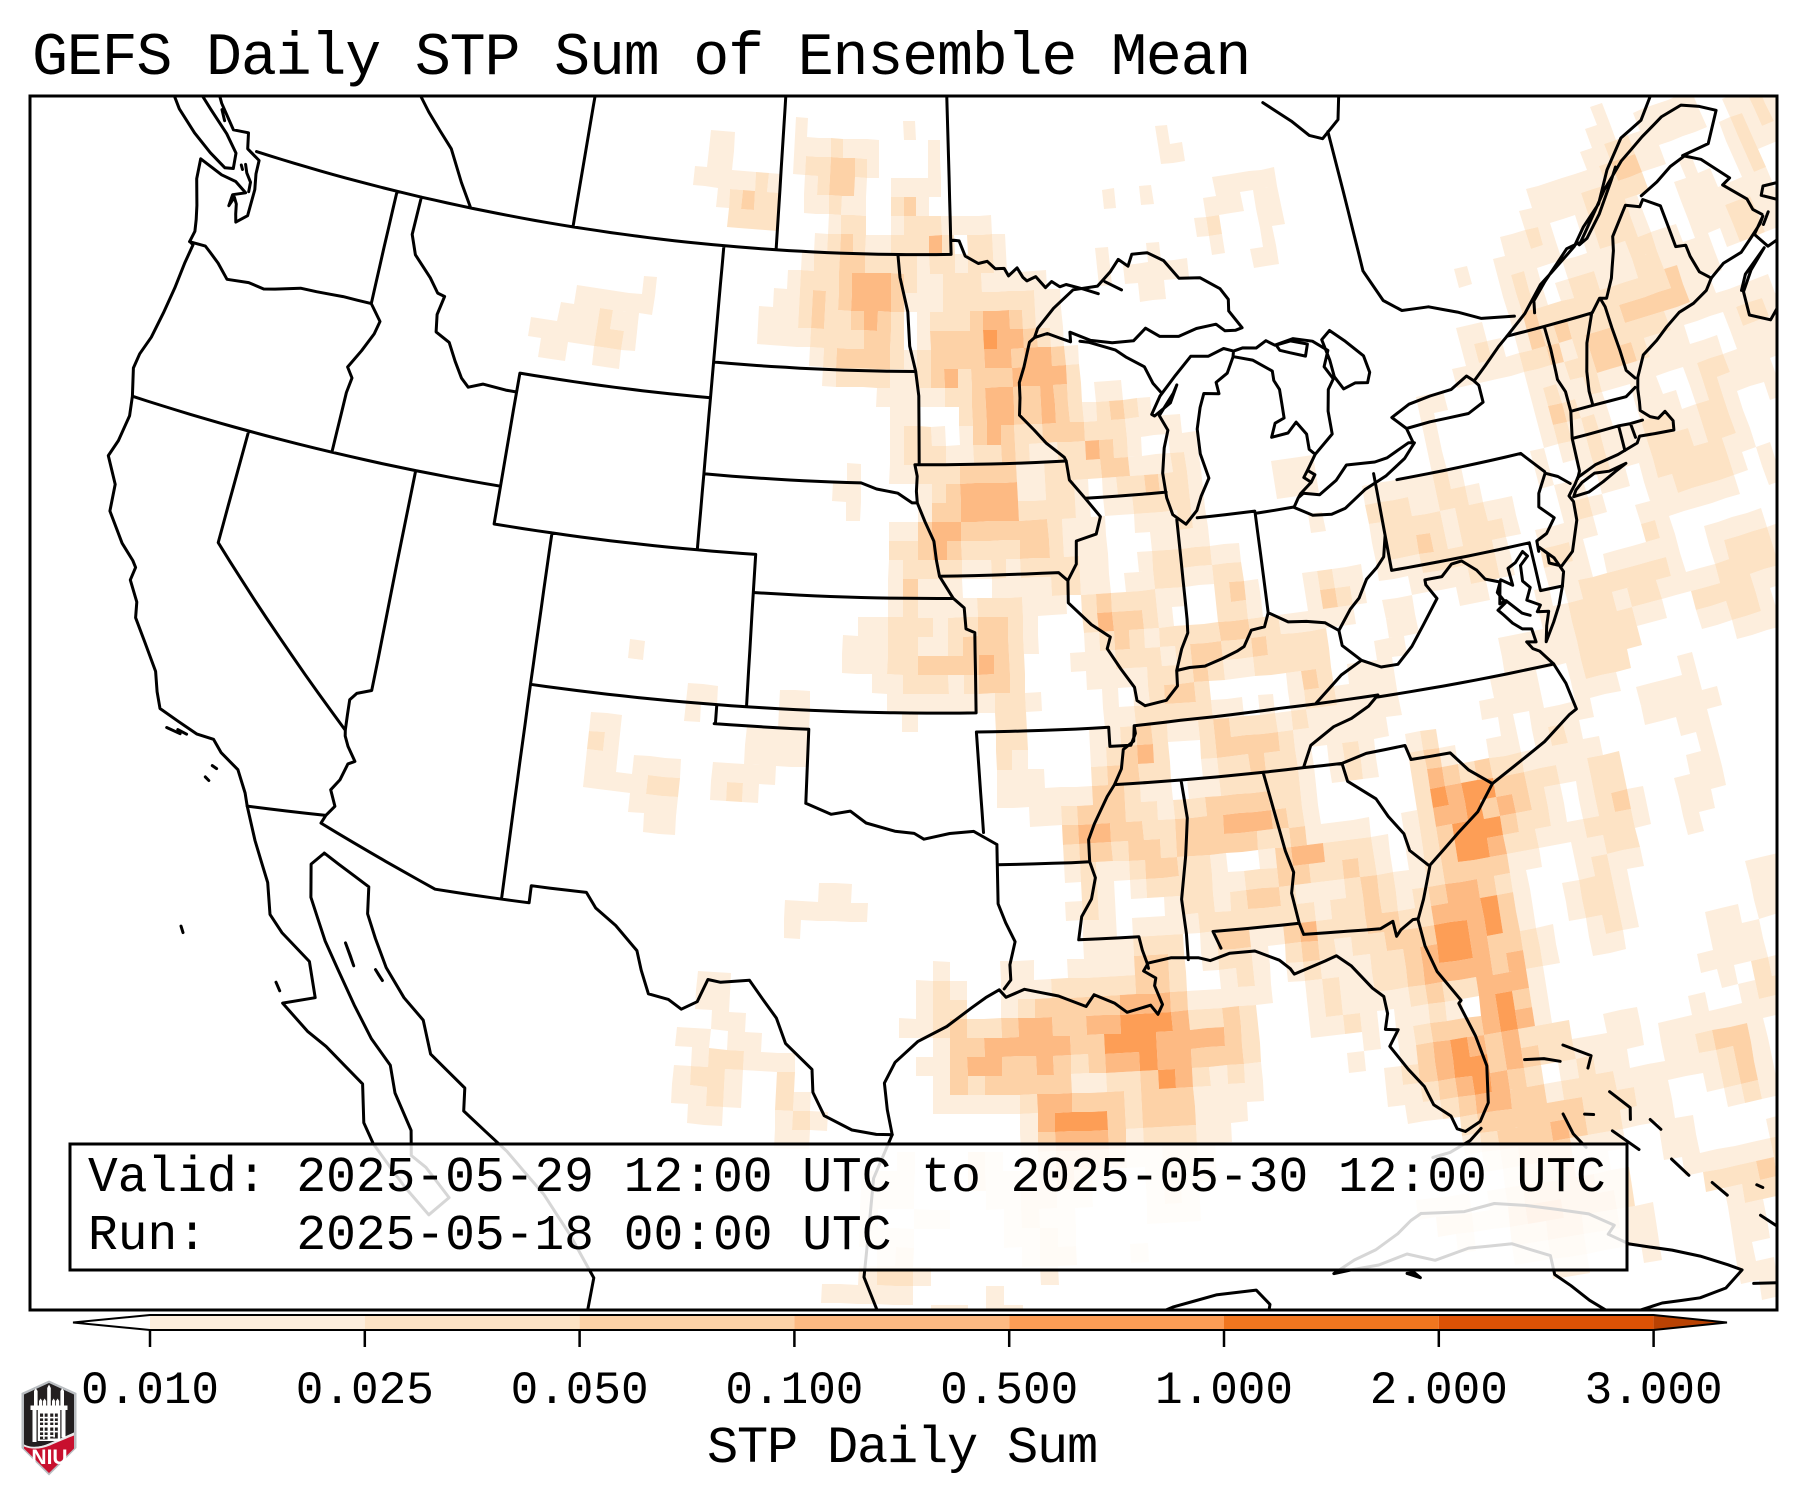 This screenshot has width=1803, height=1500. I want to click on svg-text: 0.100, so click(794, 1391).